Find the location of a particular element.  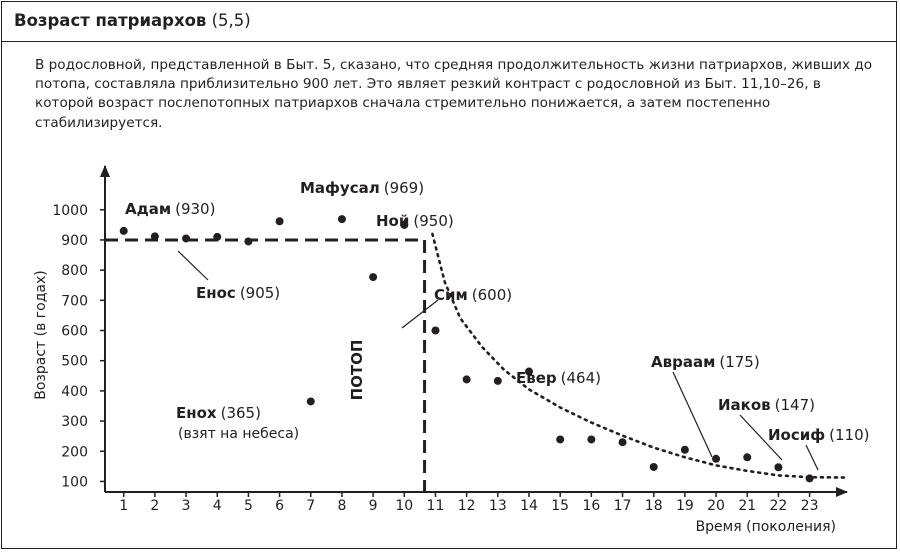

x-tick-label: 19 is located at coordinates (685, 506).